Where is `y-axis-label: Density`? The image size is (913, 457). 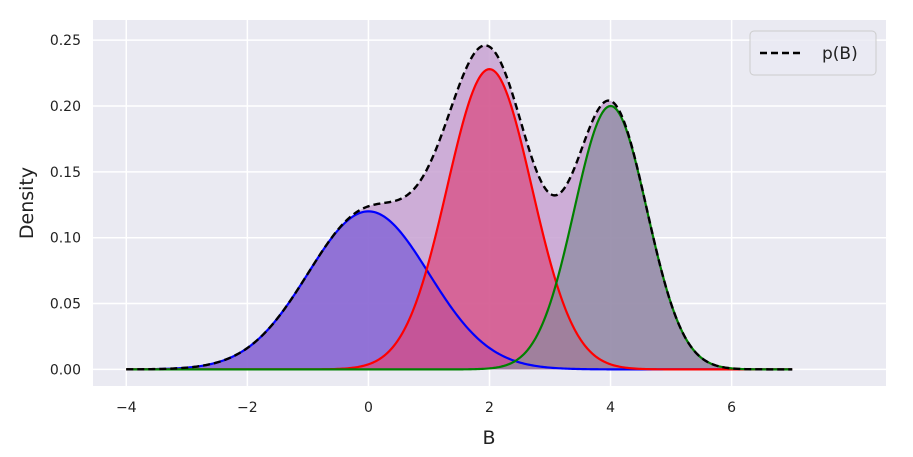
y-axis-label: Density is located at coordinates (27, 203).